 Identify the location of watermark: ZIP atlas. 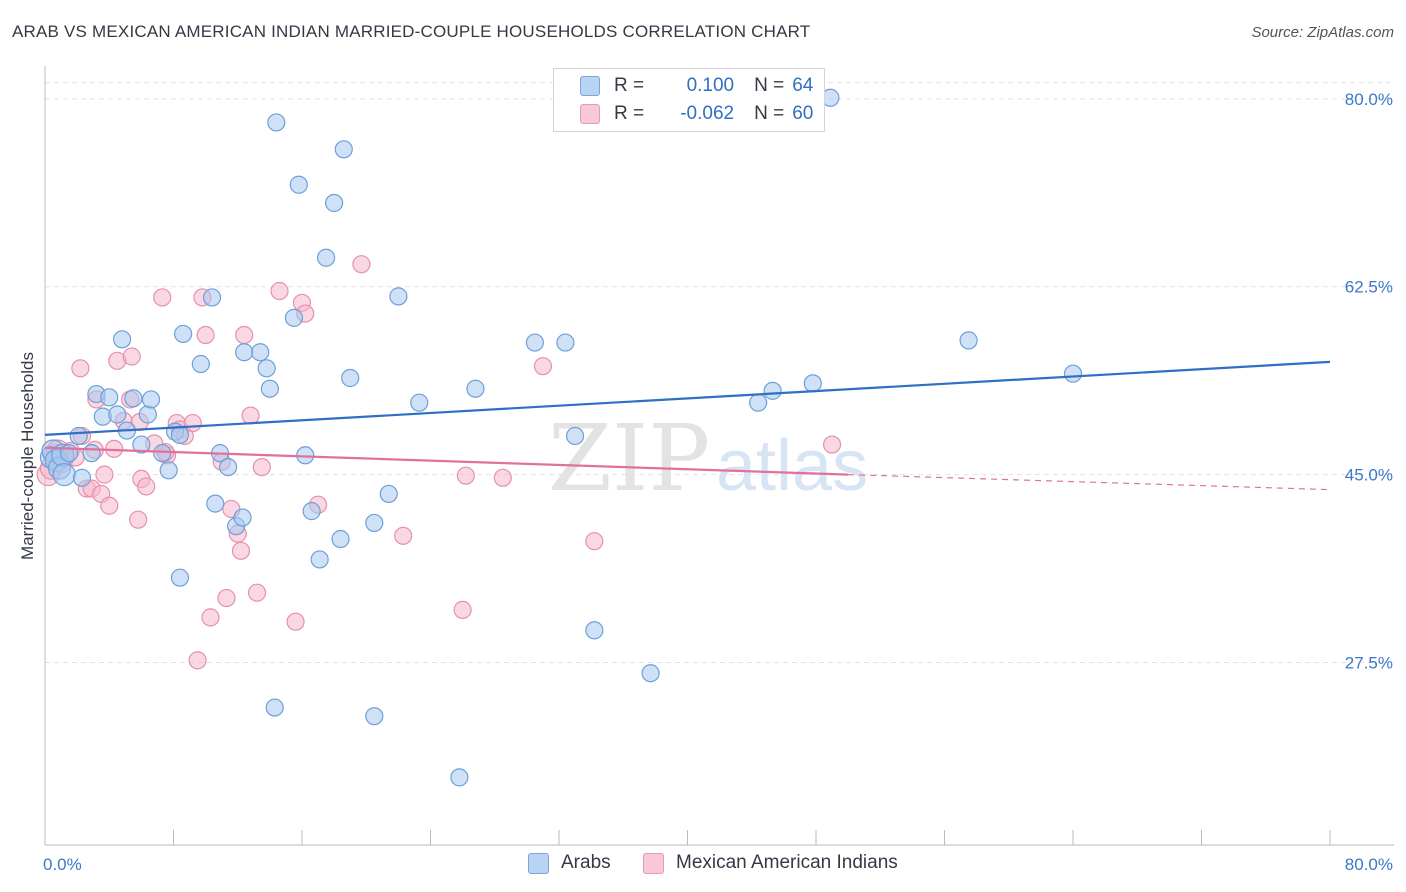
(708, 458).